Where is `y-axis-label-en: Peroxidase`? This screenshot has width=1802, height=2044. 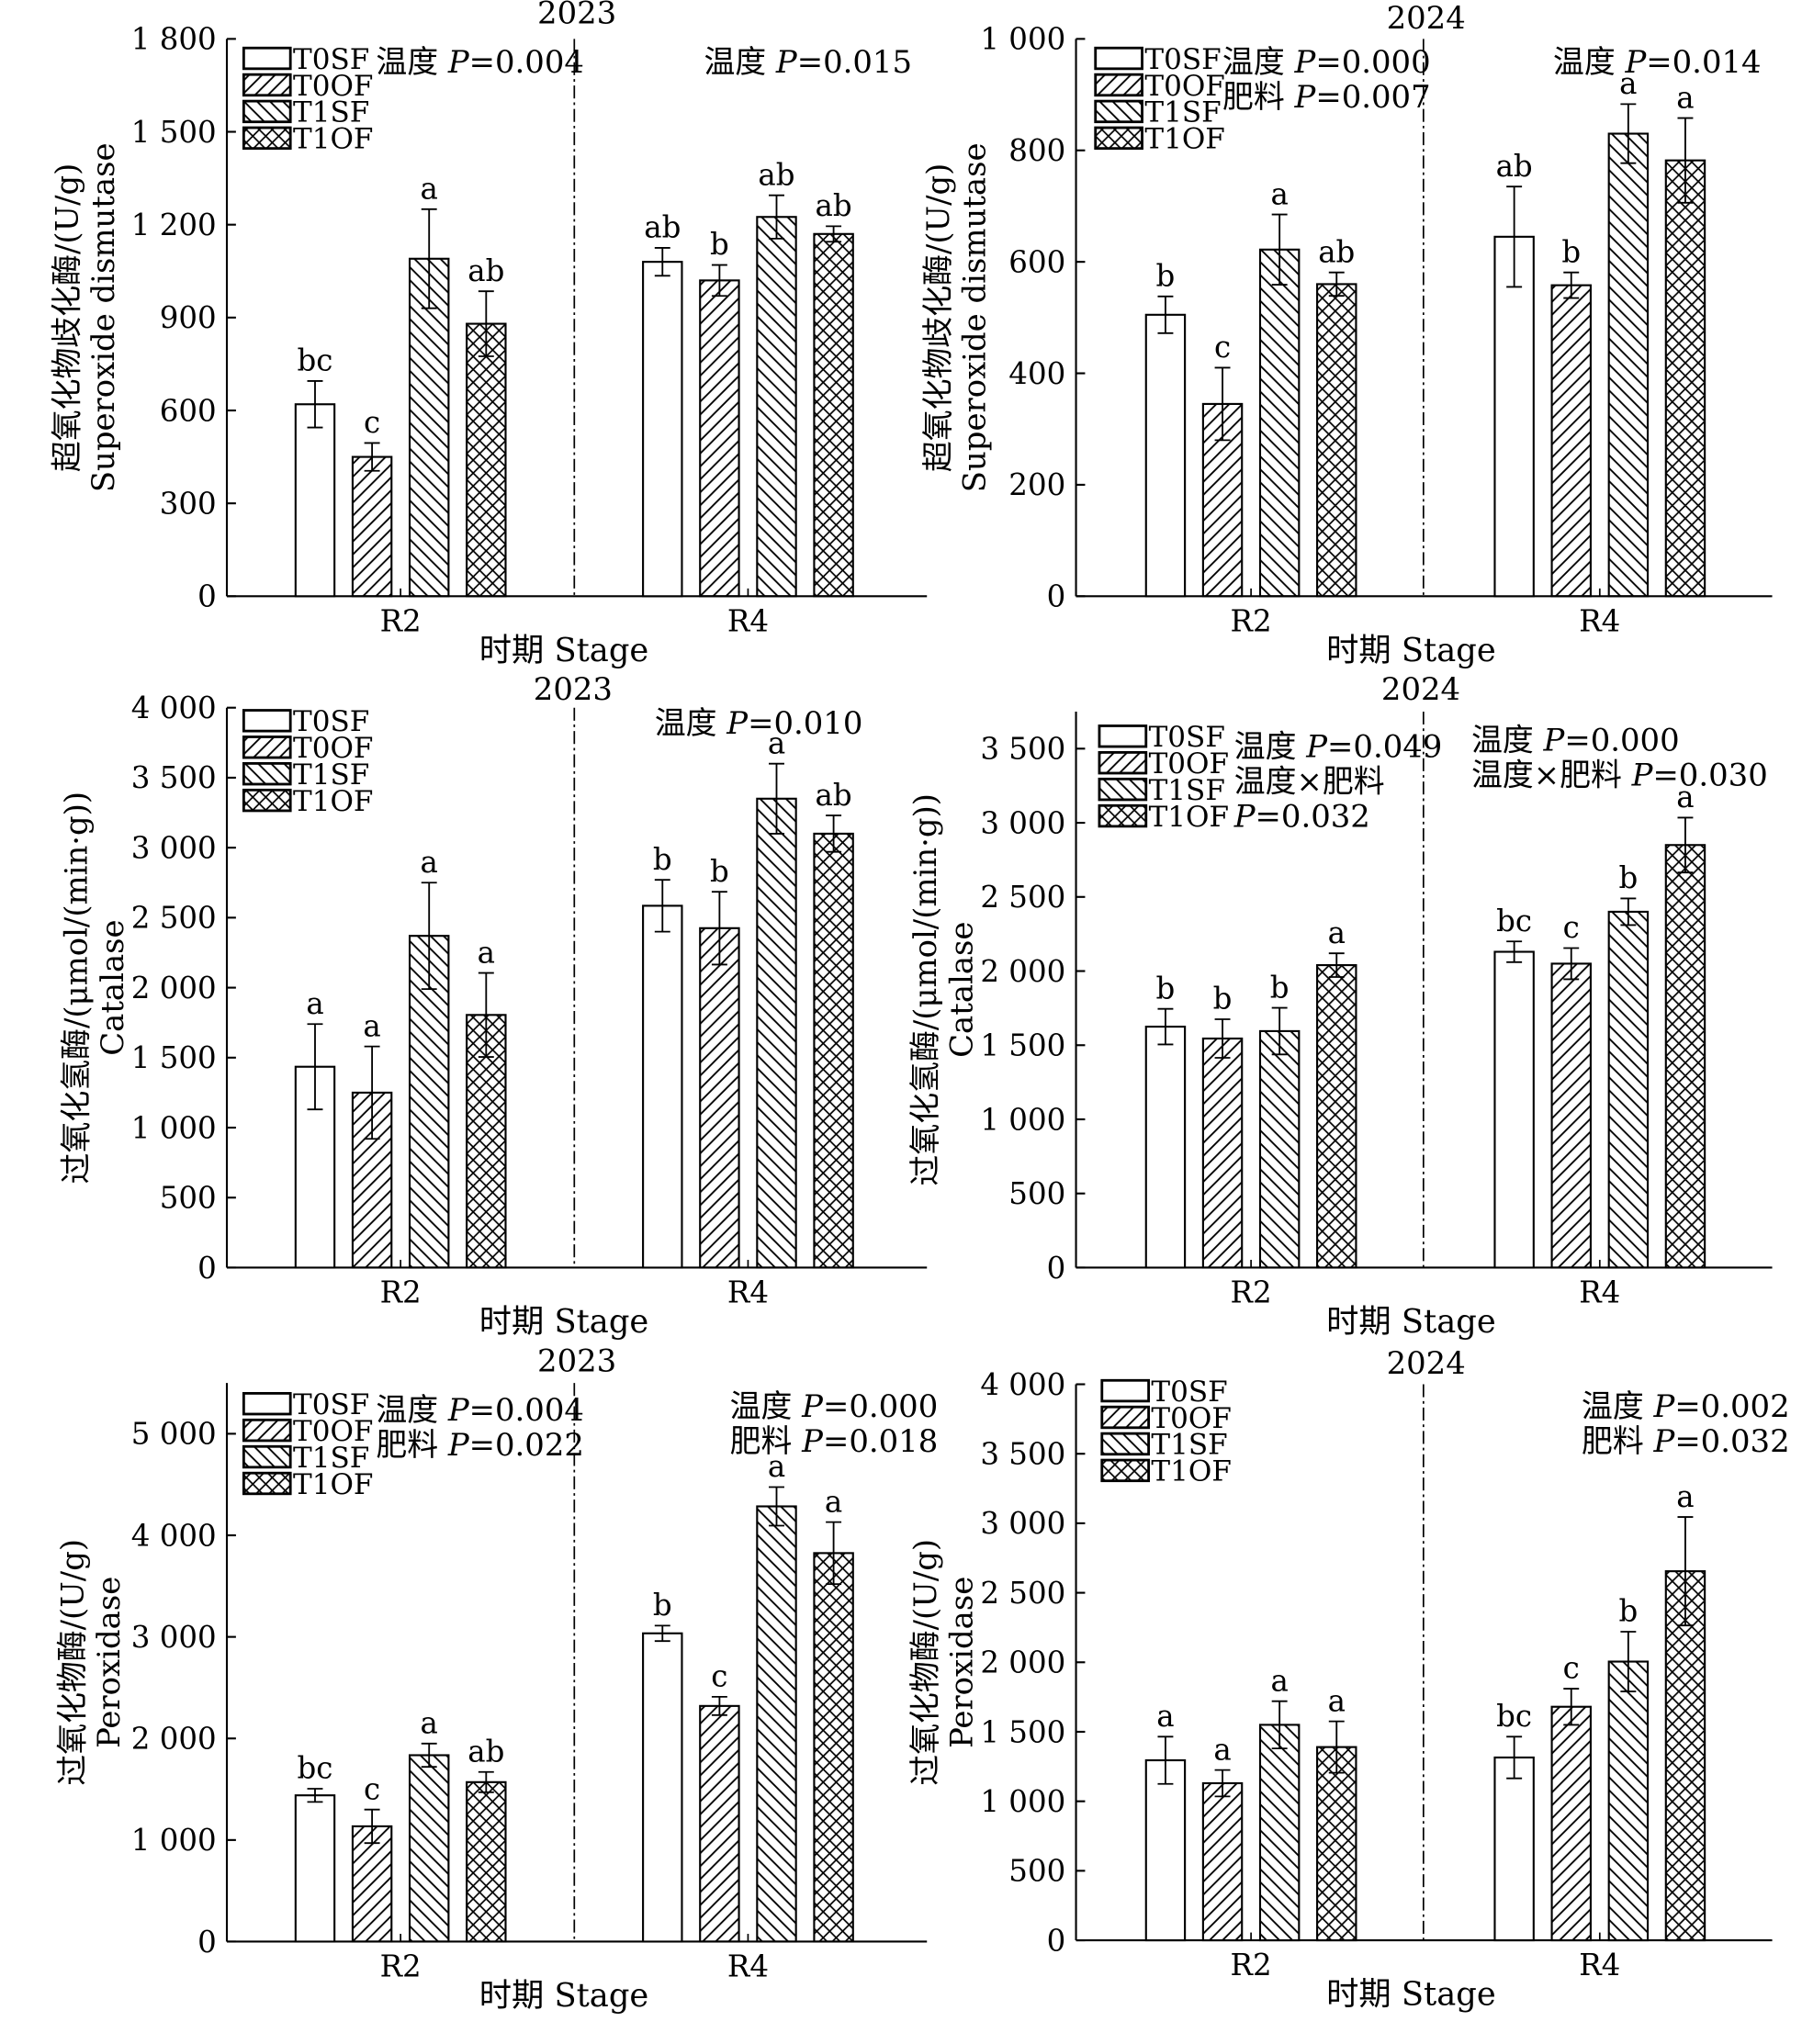 y-axis-label-en: Peroxidase is located at coordinates (109, 1662).